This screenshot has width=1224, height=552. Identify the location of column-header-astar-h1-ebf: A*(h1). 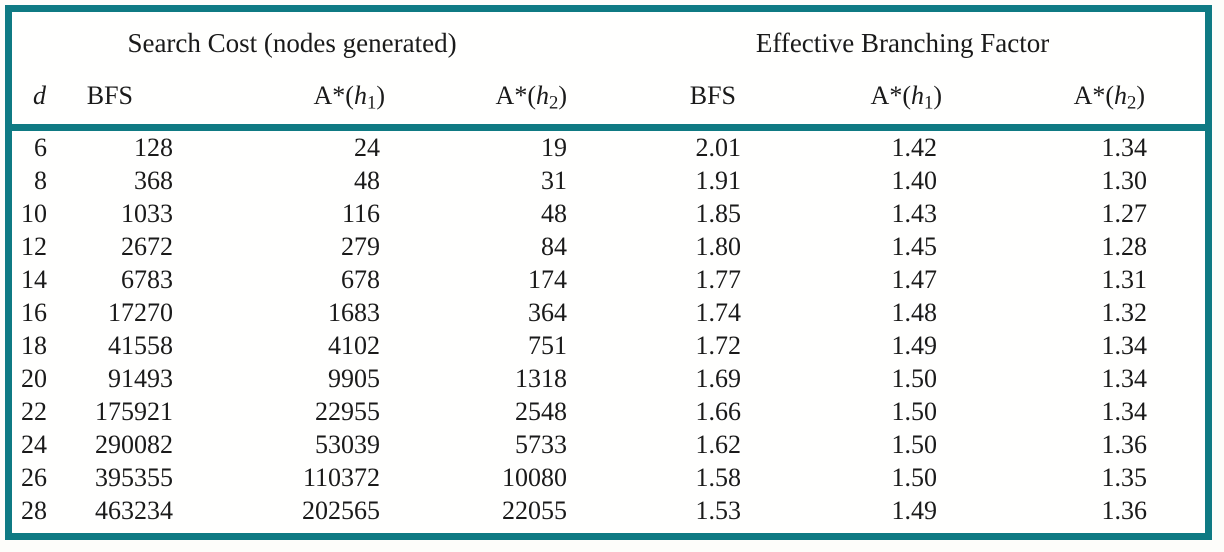
(906, 97).